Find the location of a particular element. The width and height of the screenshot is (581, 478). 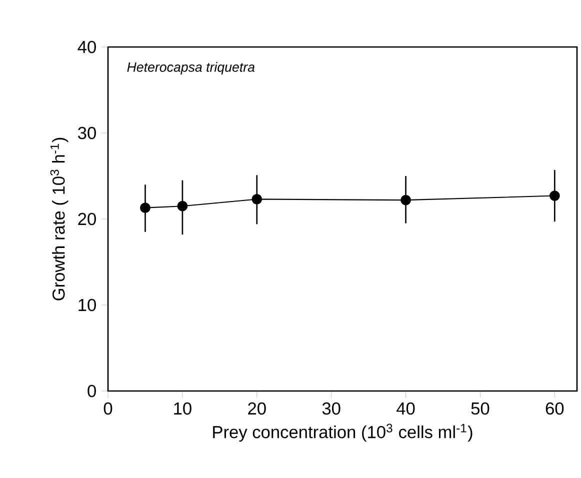

y-tick-label: 40 is located at coordinates (87, 47).